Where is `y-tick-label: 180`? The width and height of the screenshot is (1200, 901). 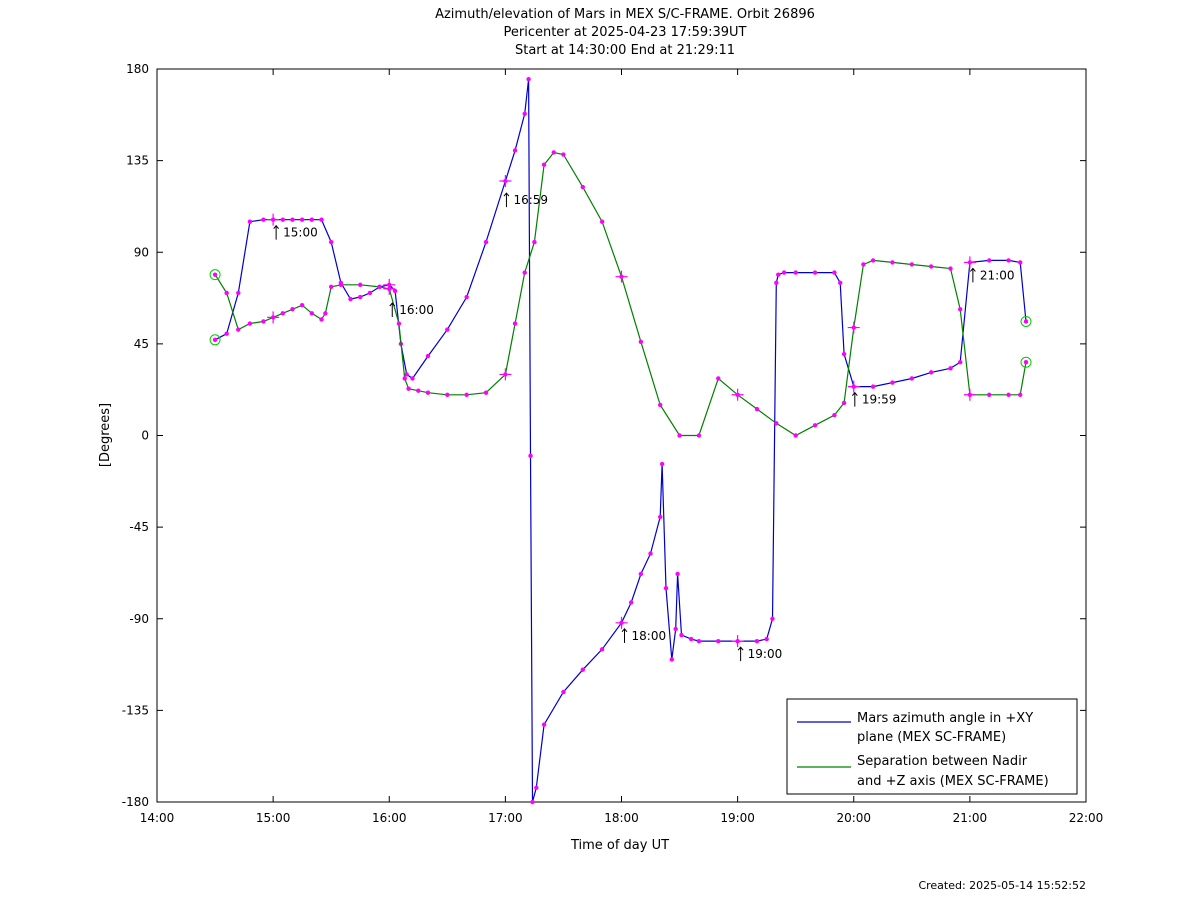 y-tick-label: 180 is located at coordinates (137, 69).